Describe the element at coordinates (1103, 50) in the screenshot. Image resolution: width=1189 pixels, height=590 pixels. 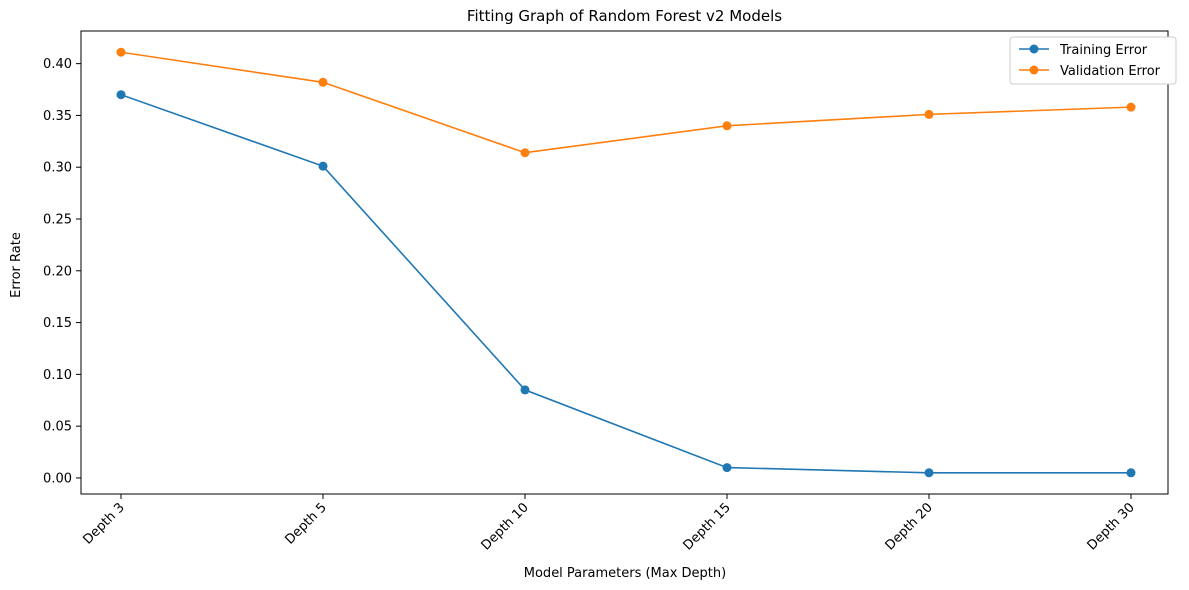
I see `legend-label-training: Training Error` at that location.